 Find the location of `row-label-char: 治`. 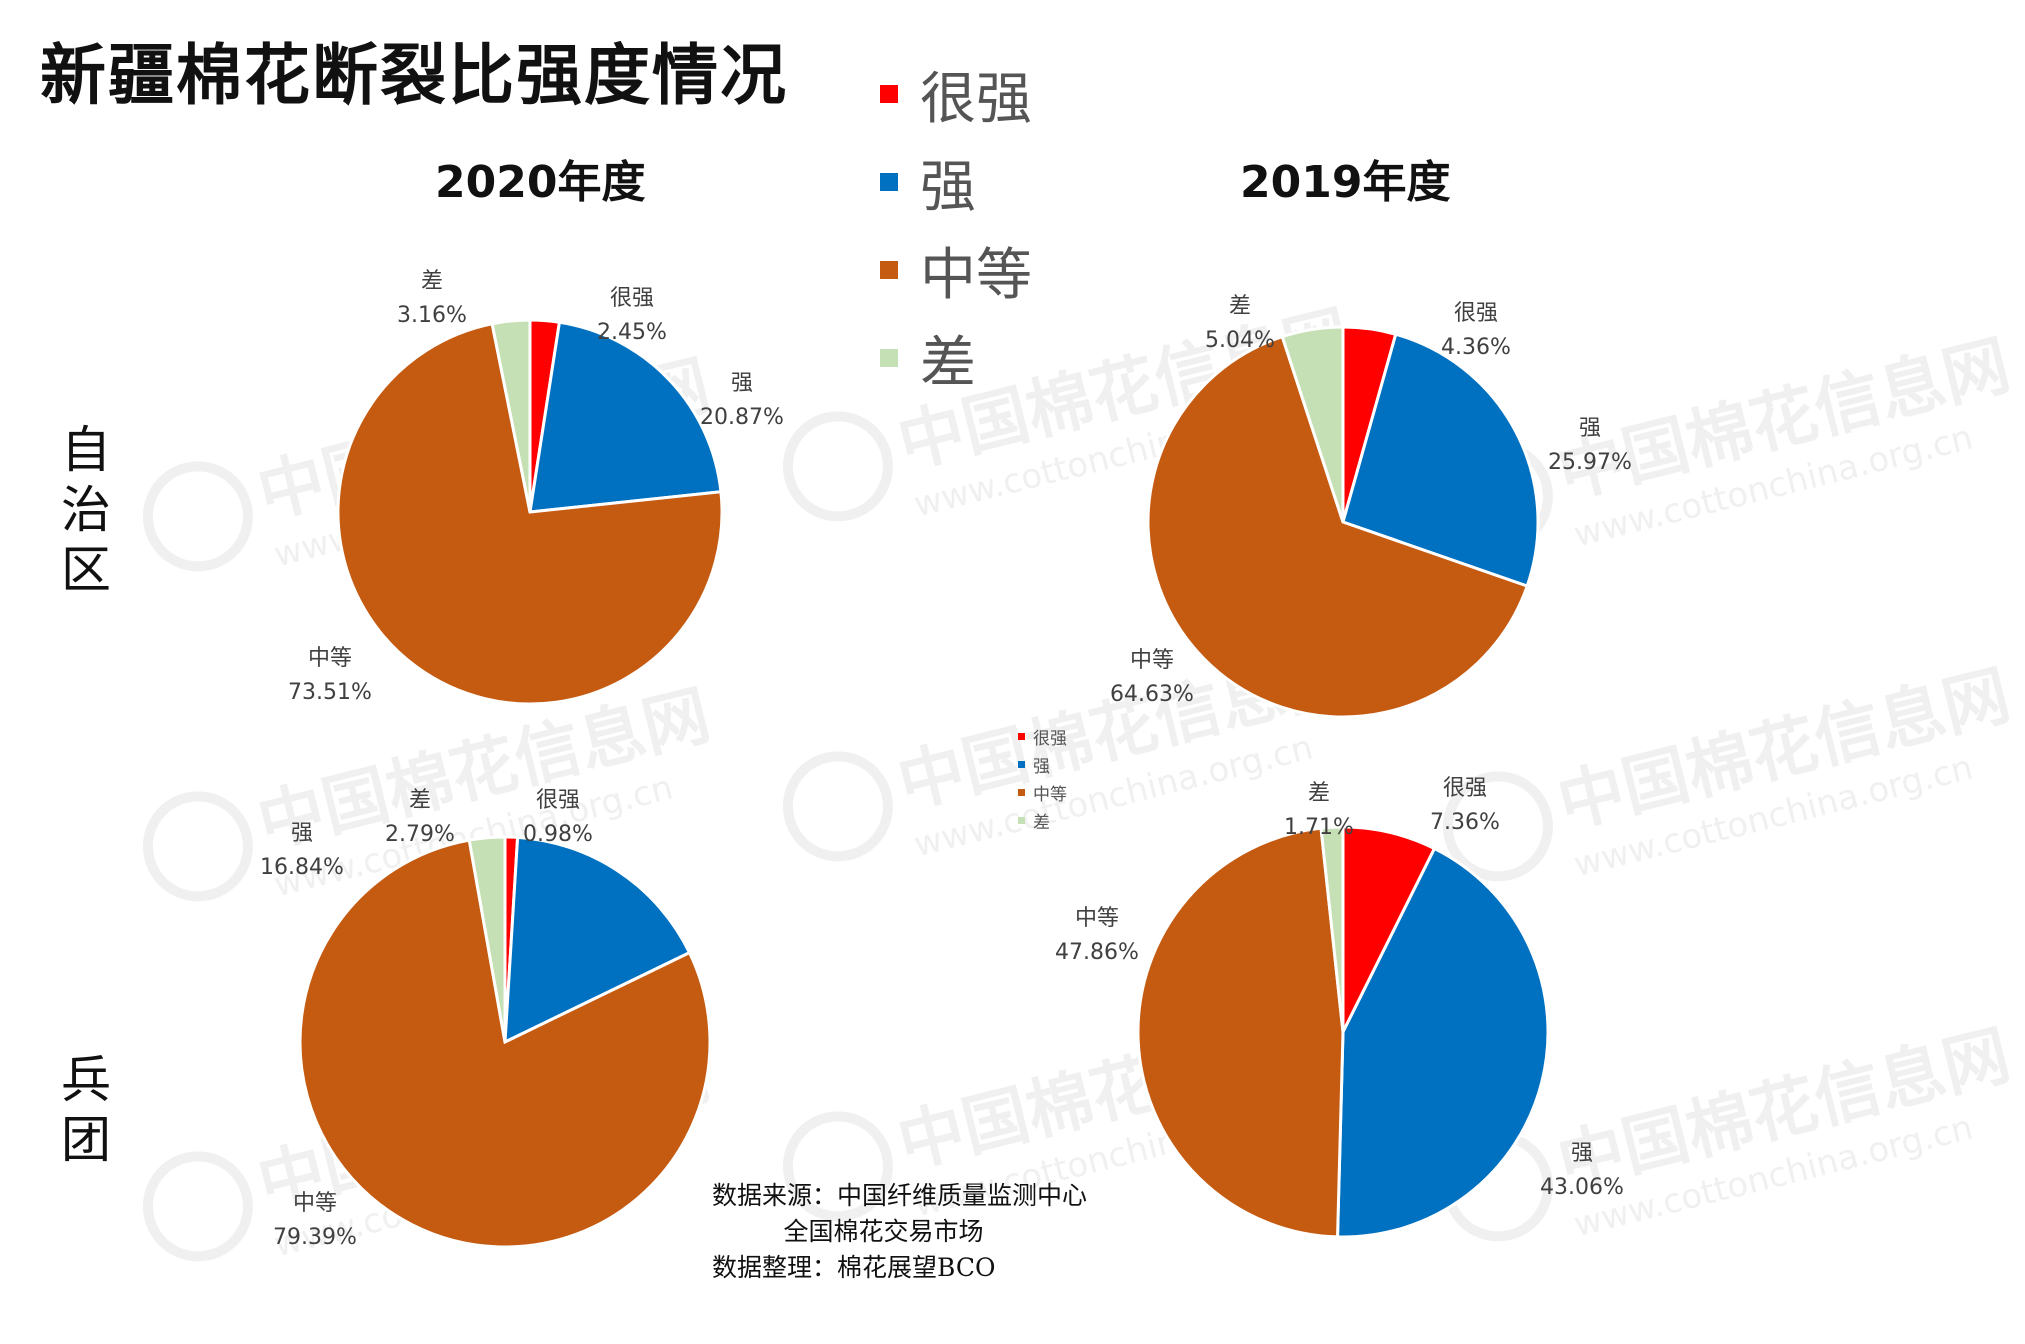

row-label-char: 治 is located at coordinates (86, 510).